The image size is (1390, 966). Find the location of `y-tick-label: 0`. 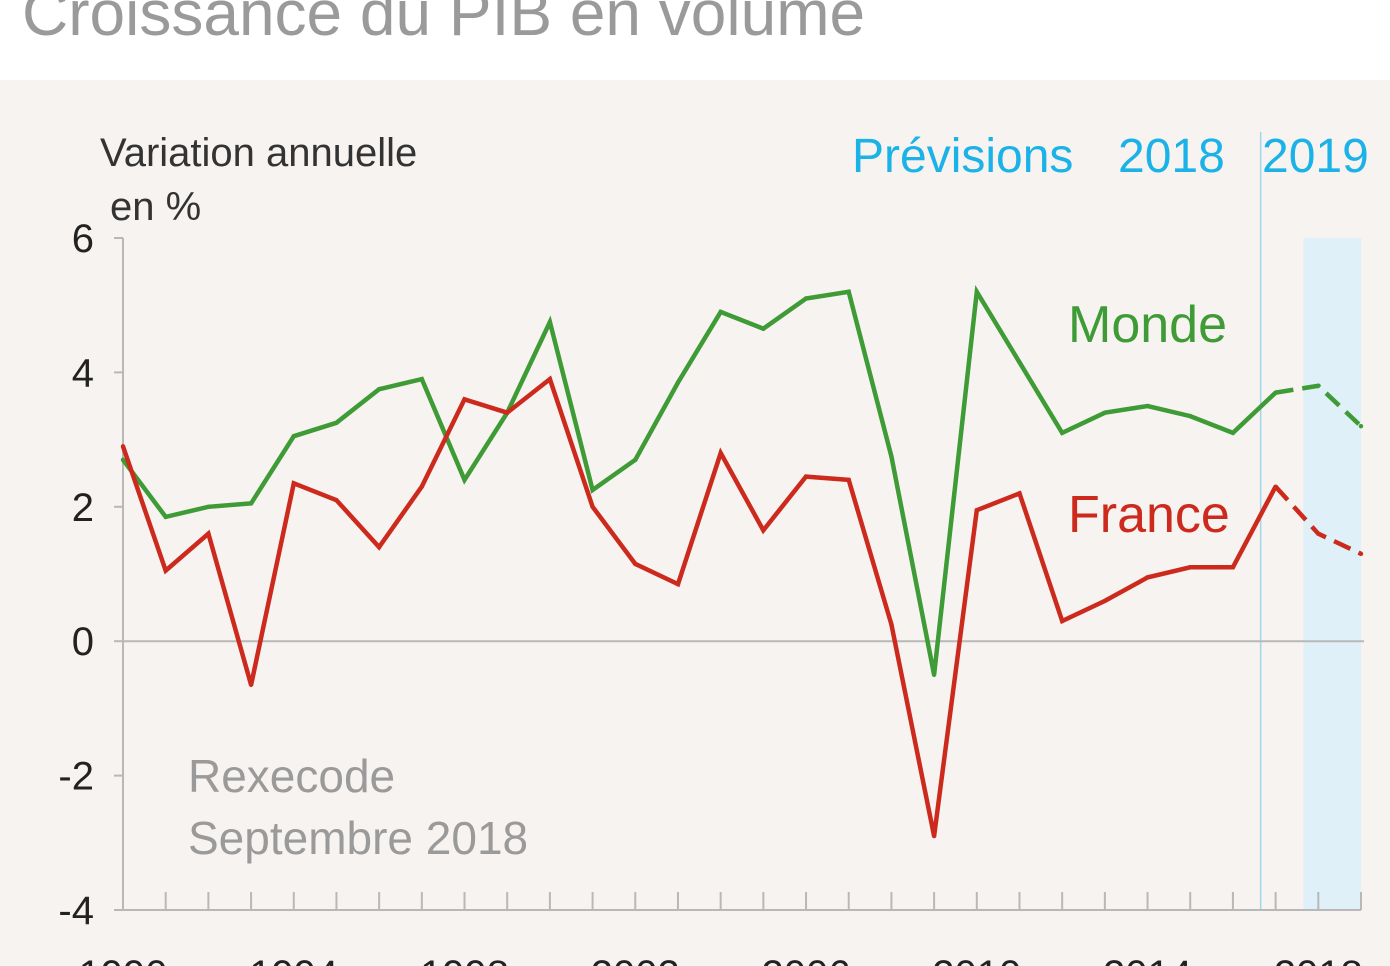

y-tick-label: 0 is located at coordinates (83, 642).